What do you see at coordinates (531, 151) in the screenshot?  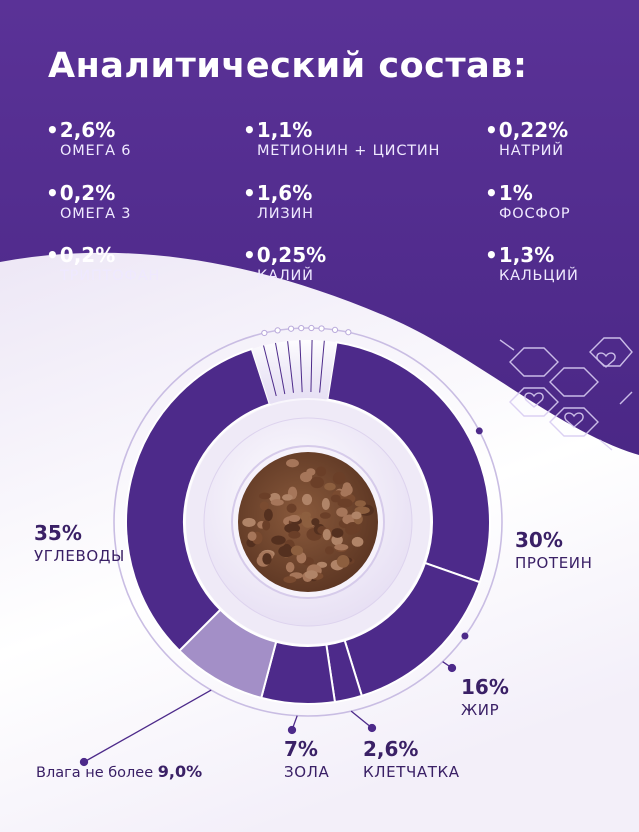 I see `nutrient-name: НАТРИЙ` at bounding box center [531, 151].